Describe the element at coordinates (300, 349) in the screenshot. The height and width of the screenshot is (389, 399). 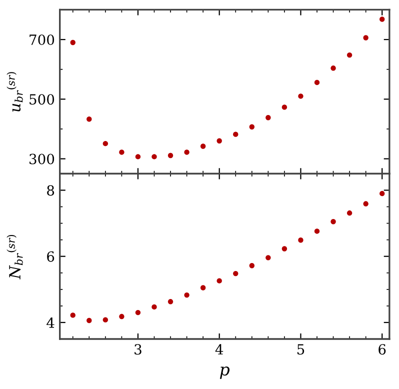
I see `x-tick-label: 5` at that location.